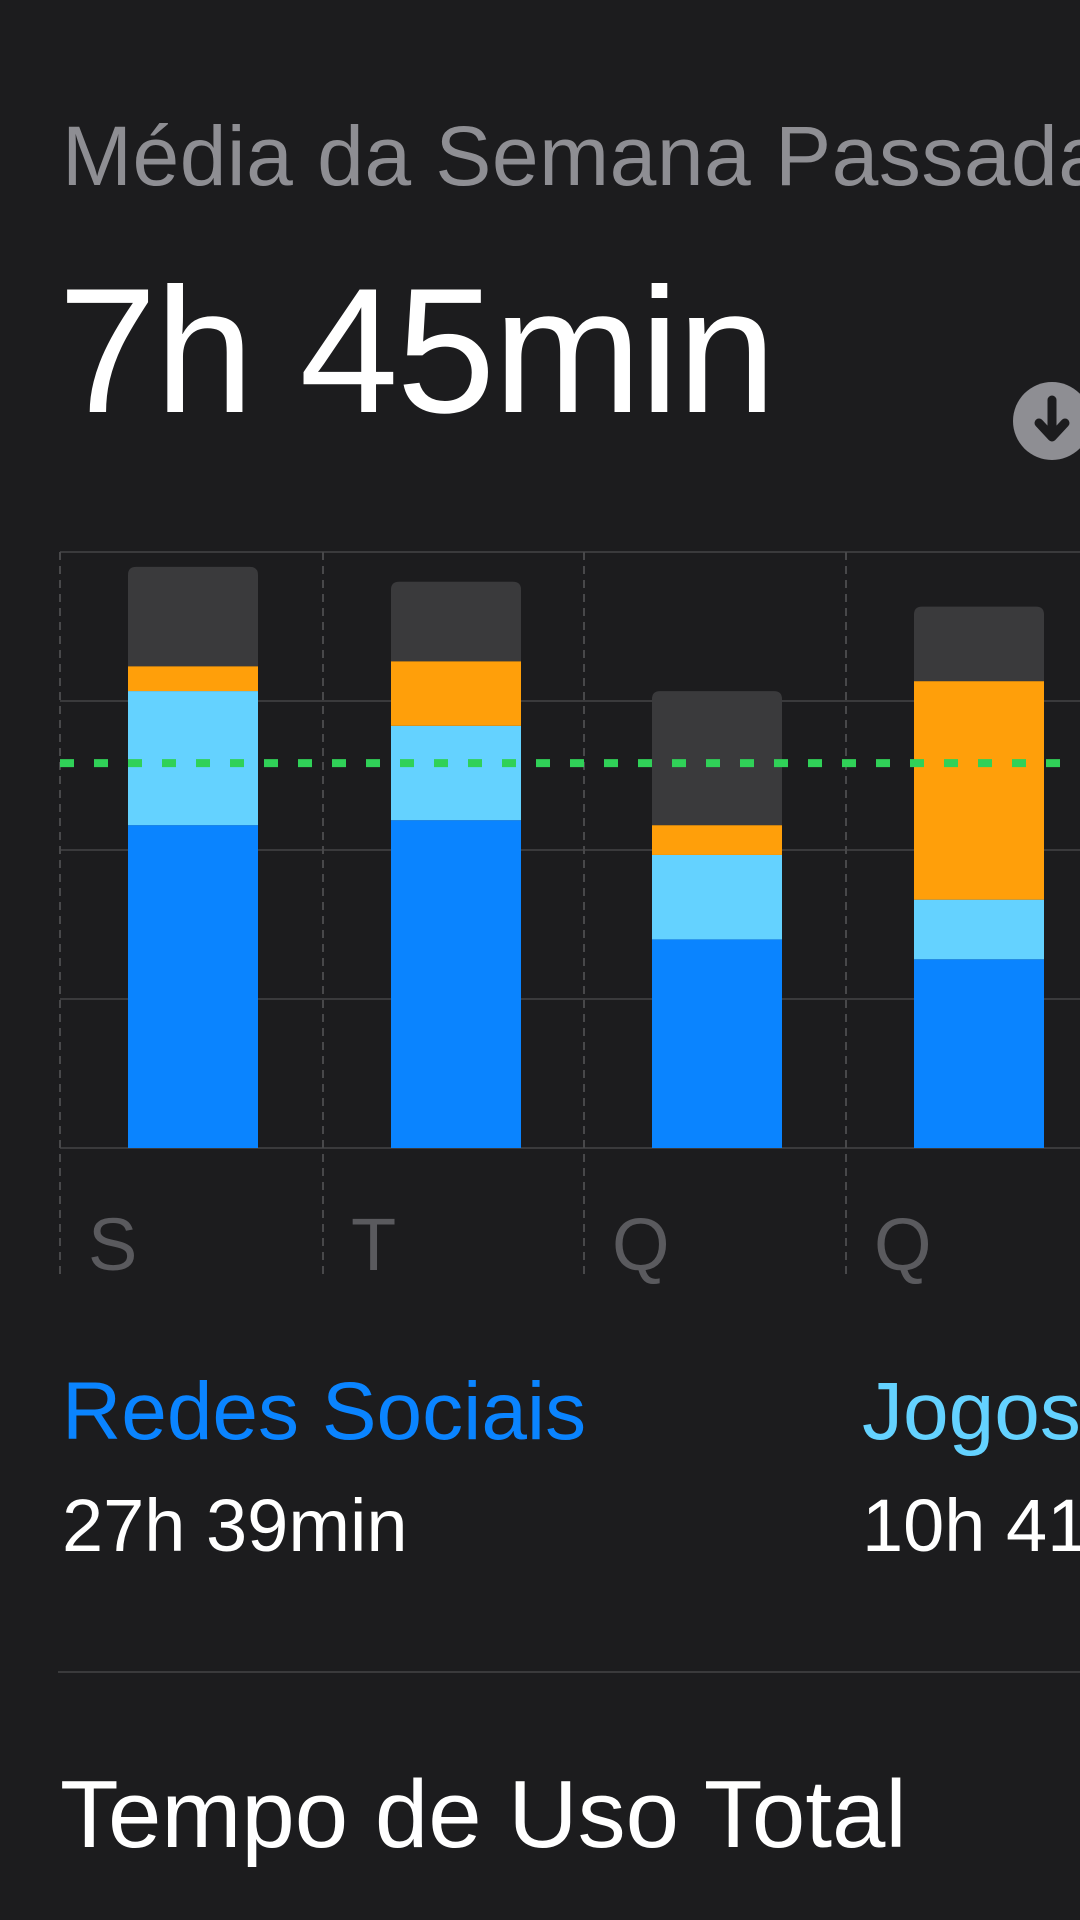 The width and height of the screenshot is (1080, 1920). Describe the element at coordinates (569, 1672) in the screenshot. I see `section-divider` at that location.